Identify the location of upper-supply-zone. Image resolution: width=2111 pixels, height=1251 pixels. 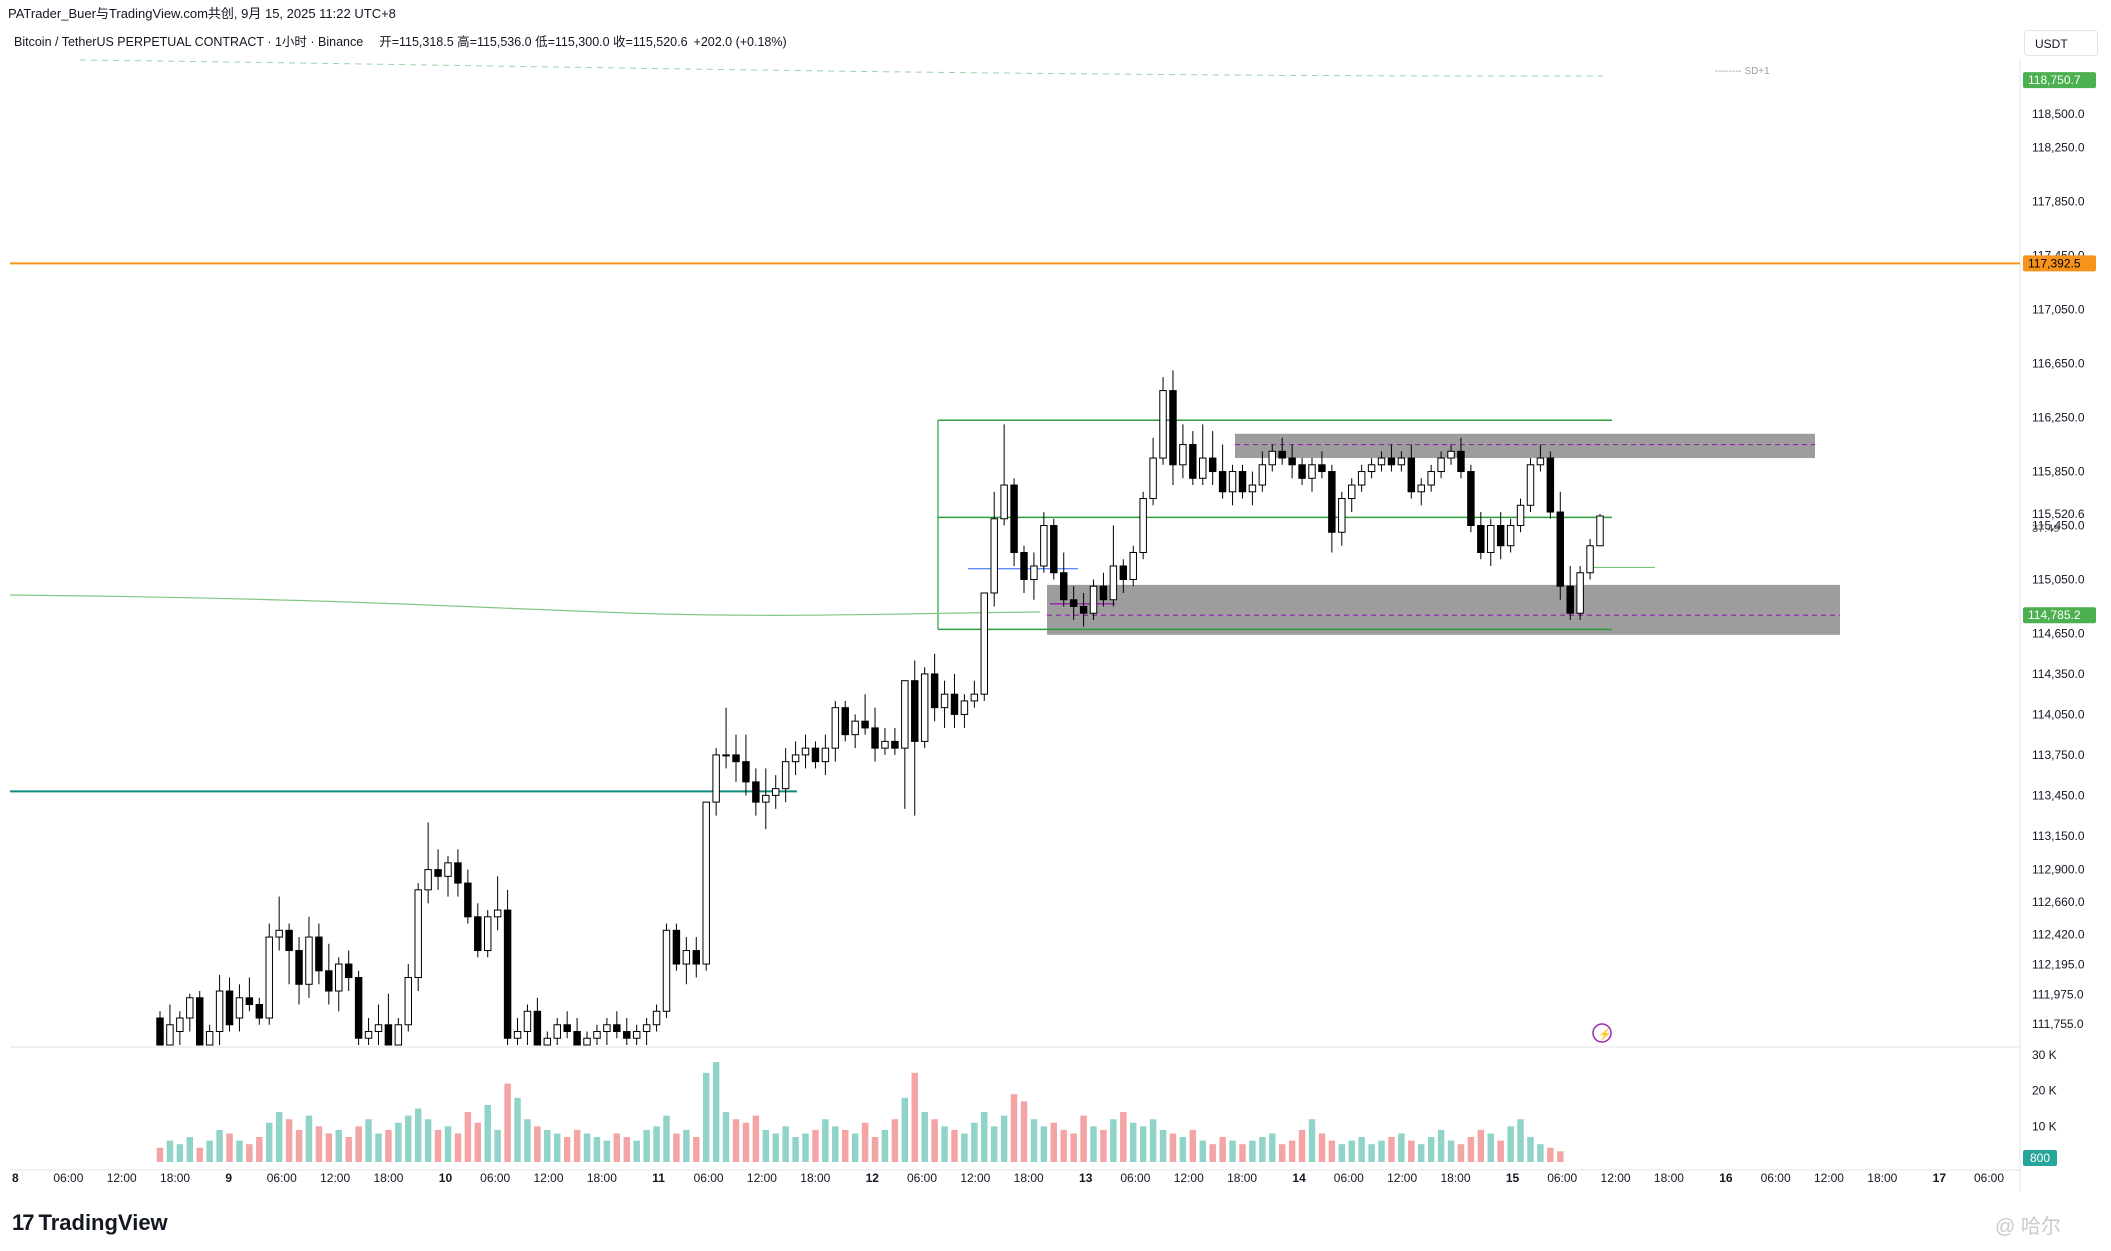
(1525, 446).